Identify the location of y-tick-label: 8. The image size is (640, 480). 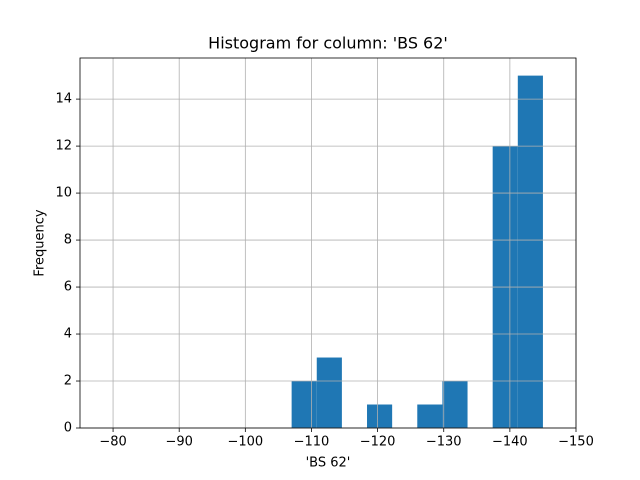
(68, 240).